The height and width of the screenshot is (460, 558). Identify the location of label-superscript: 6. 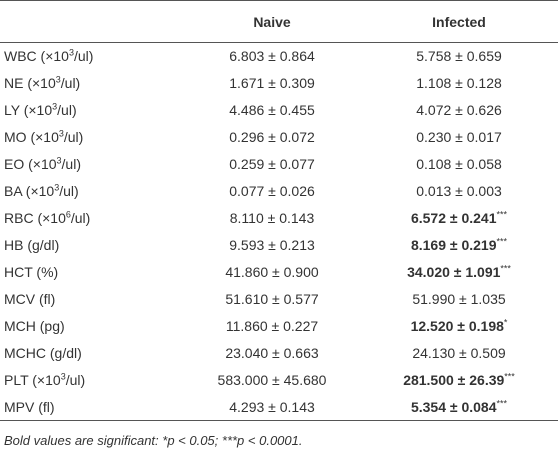
(68, 214).